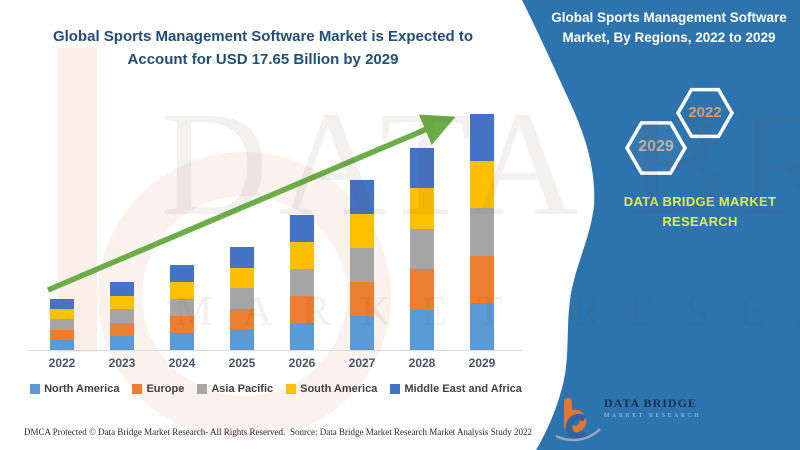 The height and width of the screenshot is (450, 800). I want to click on hexagon-2022-label: 2022, so click(705, 112).